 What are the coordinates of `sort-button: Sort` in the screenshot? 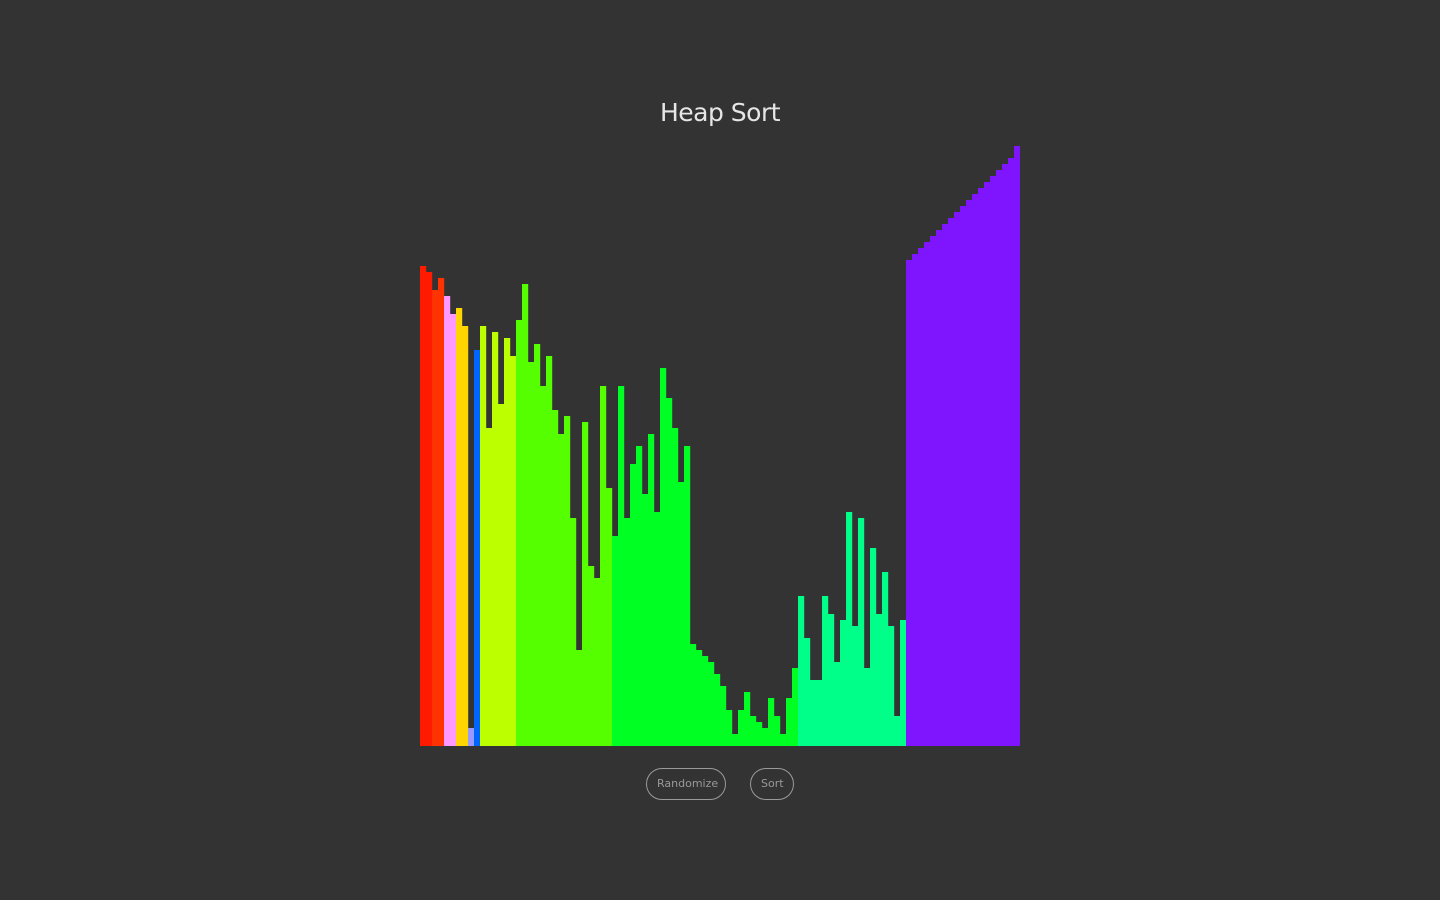 It's located at (772, 784).